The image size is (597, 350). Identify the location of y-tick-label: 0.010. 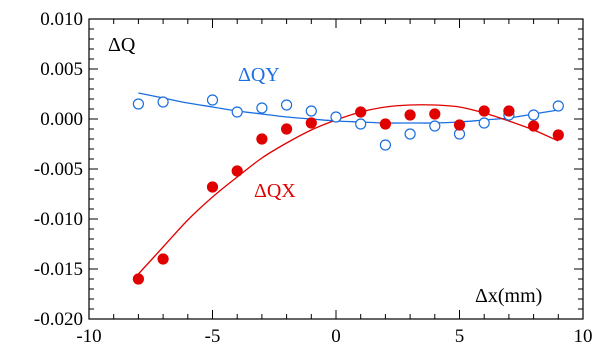
(61, 19).